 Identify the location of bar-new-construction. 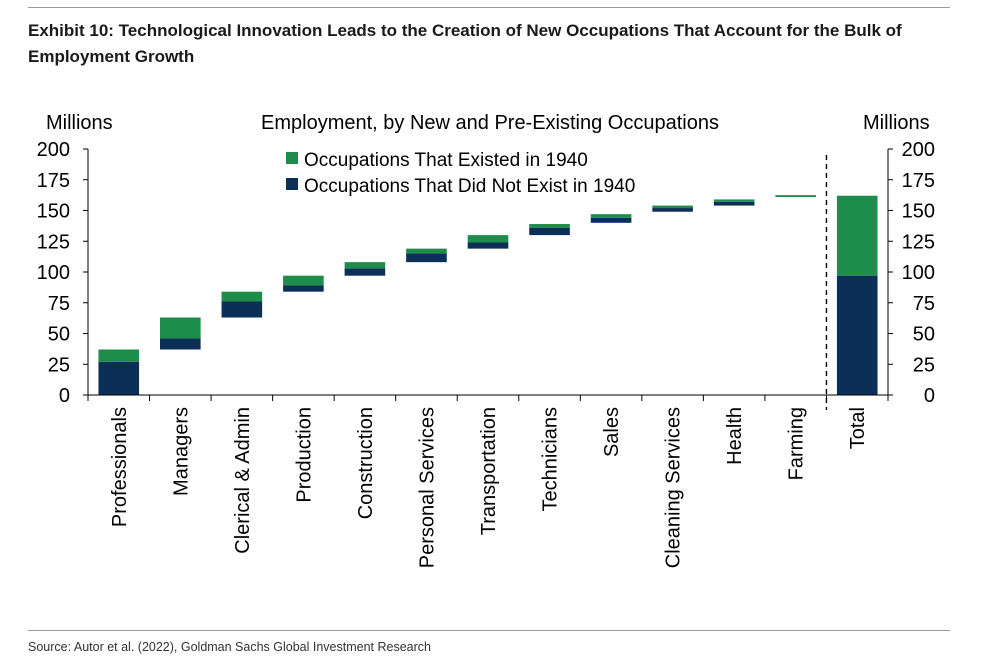
(365, 272).